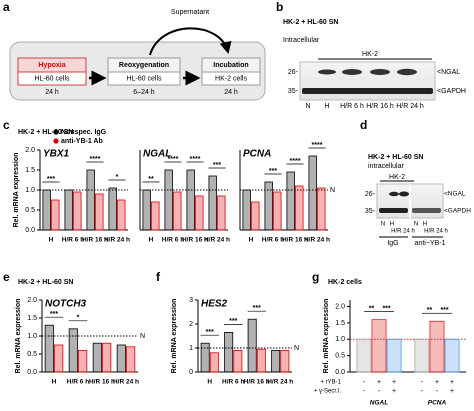 The width and height of the screenshot is (474, 411). Describe the element at coordinates (301, 40) in the screenshot. I see `panel-subtitle: Intracellular` at that location.